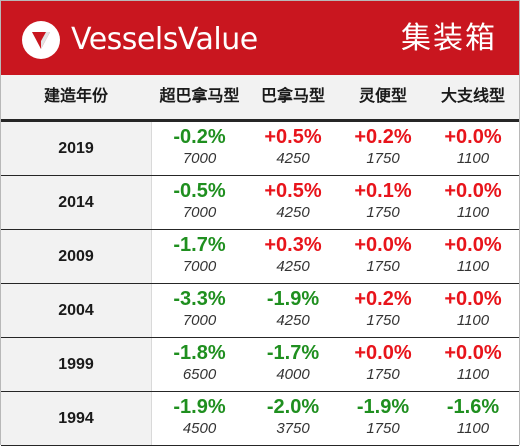 This screenshot has width=520, height=446. Describe the element at coordinates (293, 374) in the screenshot. I see `base-value: 4000` at that location.